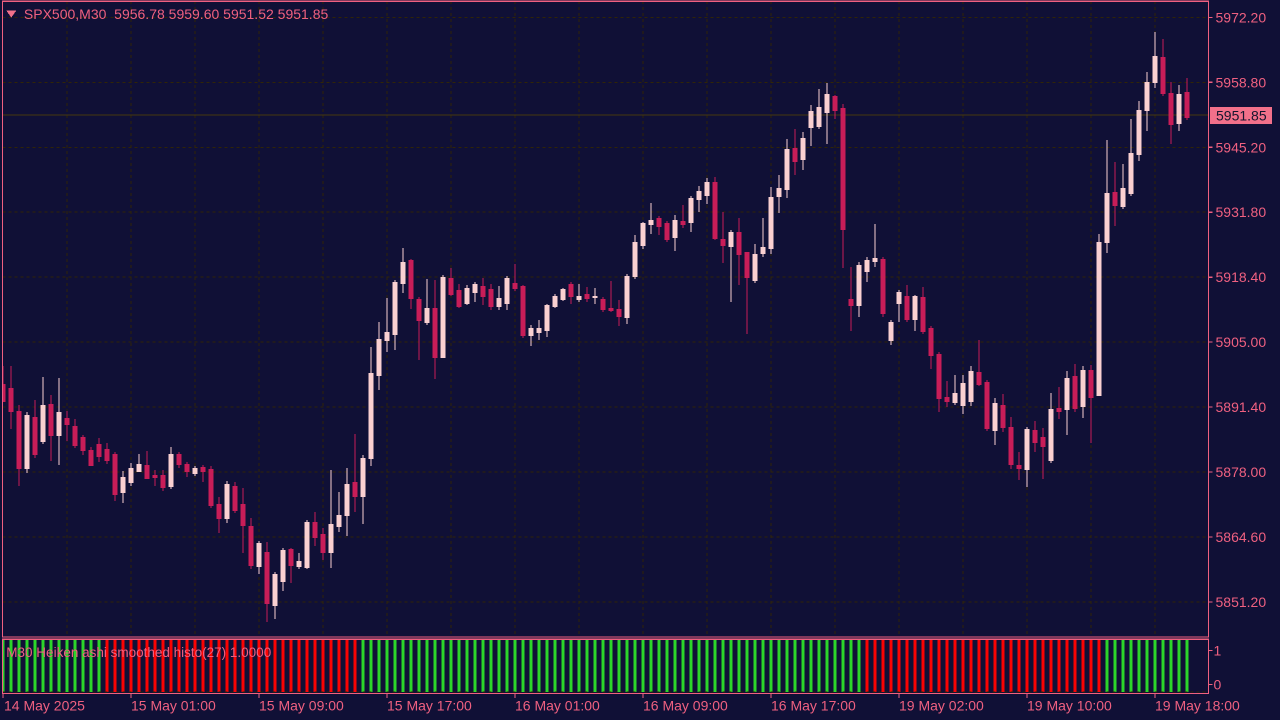 The width and height of the screenshot is (1280, 720). I want to click on svg-text: 5878.00, so click(1241, 472).